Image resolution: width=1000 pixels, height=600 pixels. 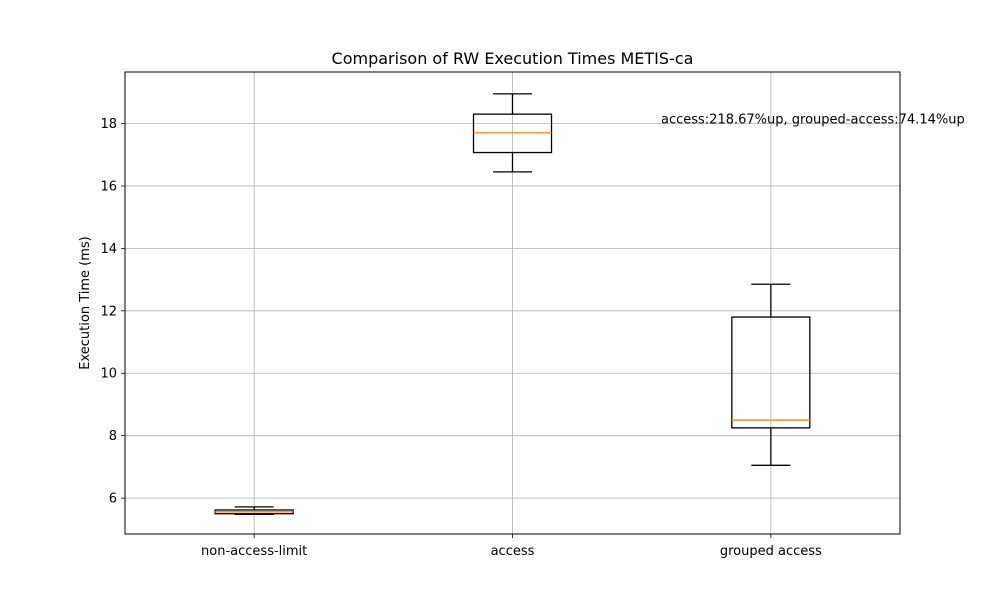 What do you see at coordinates (254, 510) in the screenshot?
I see `box-non-access-limit` at bounding box center [254, 510].